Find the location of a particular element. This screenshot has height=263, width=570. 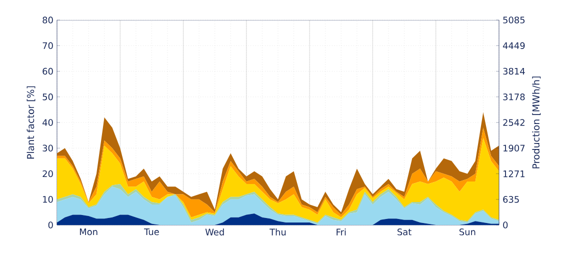

y-tick-label: 60 is located at coordinates (47, 71).